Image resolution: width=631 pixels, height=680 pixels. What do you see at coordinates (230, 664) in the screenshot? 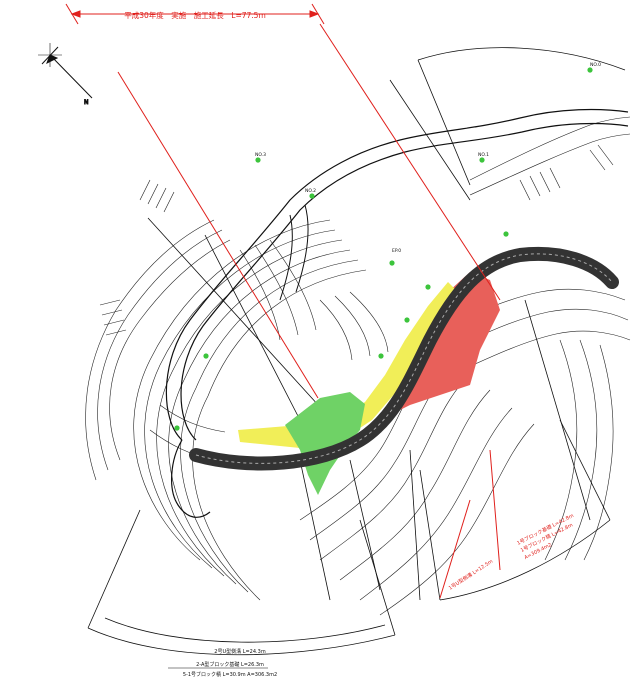
I see `bottom-label-2: 2-A型ブロック基礎 L=26.3m` at bounding box center [230, 664].